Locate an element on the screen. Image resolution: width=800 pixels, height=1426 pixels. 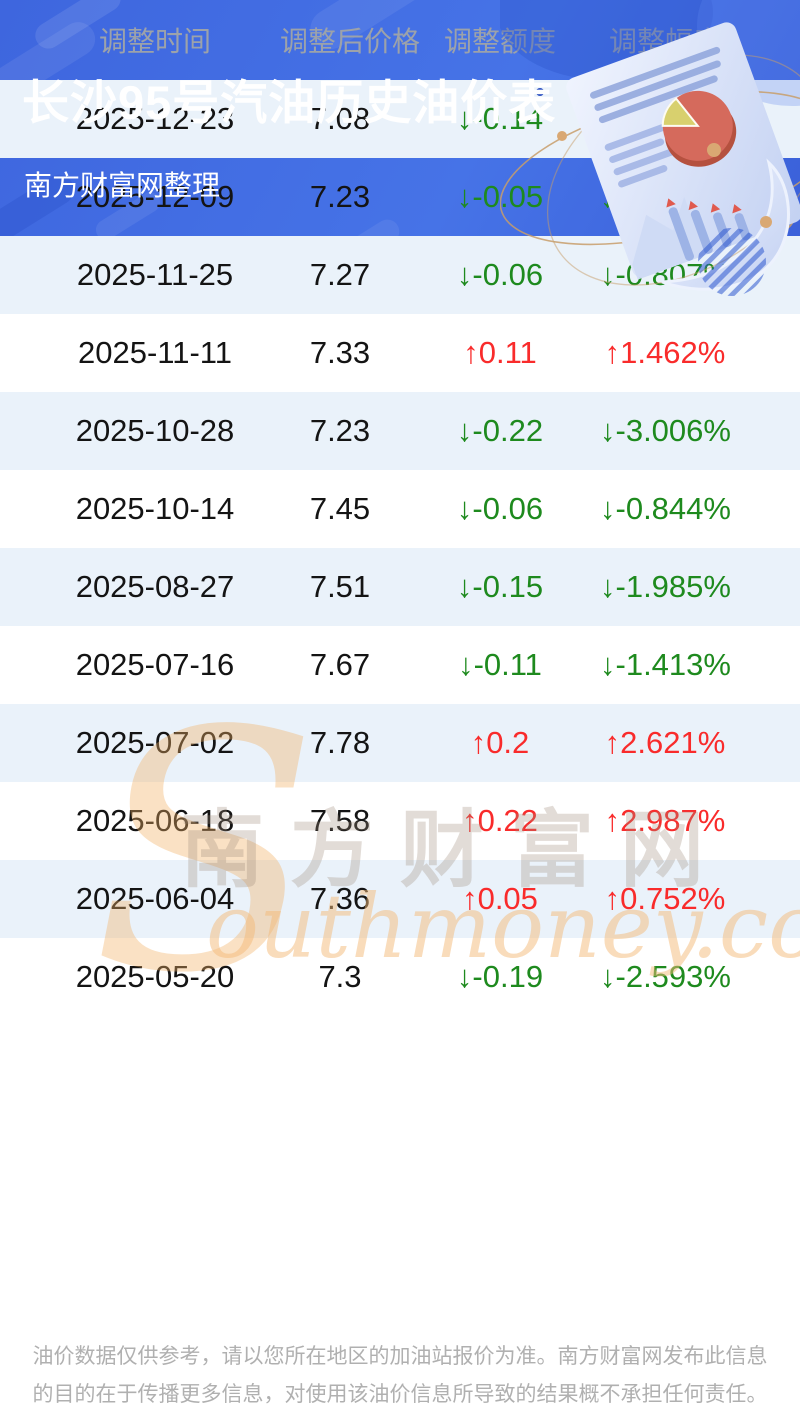
cell-date: 2025-11-25 is located at coordinates (155, 274).